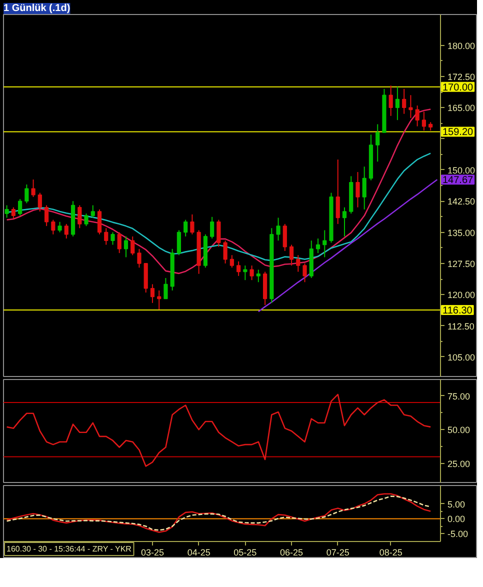 This screenshot has height=587, width=483. Describe the element at coordinates (462, 170) in the screenshot. I see `y-tick-label: 150.00` at that location.